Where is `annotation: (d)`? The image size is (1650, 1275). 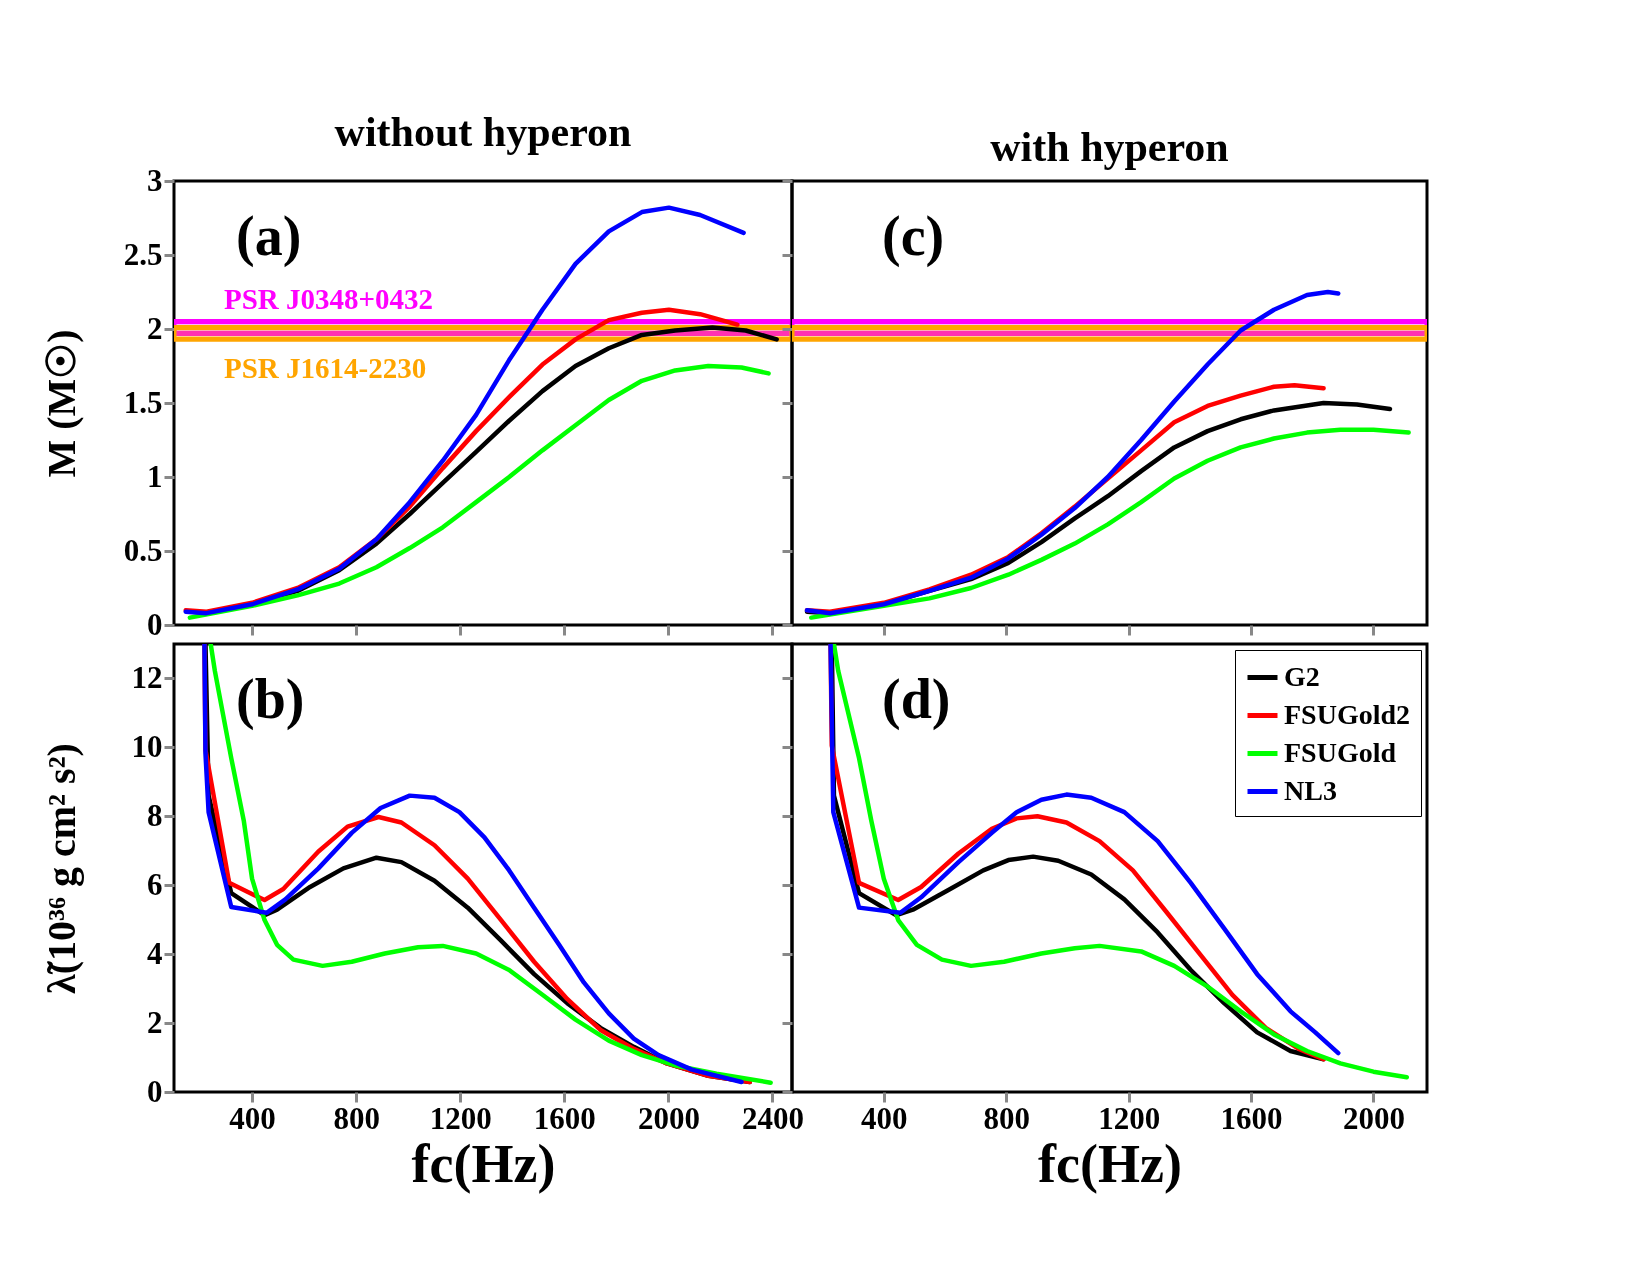
annotation: (d) is located at coordinates (916, 699).